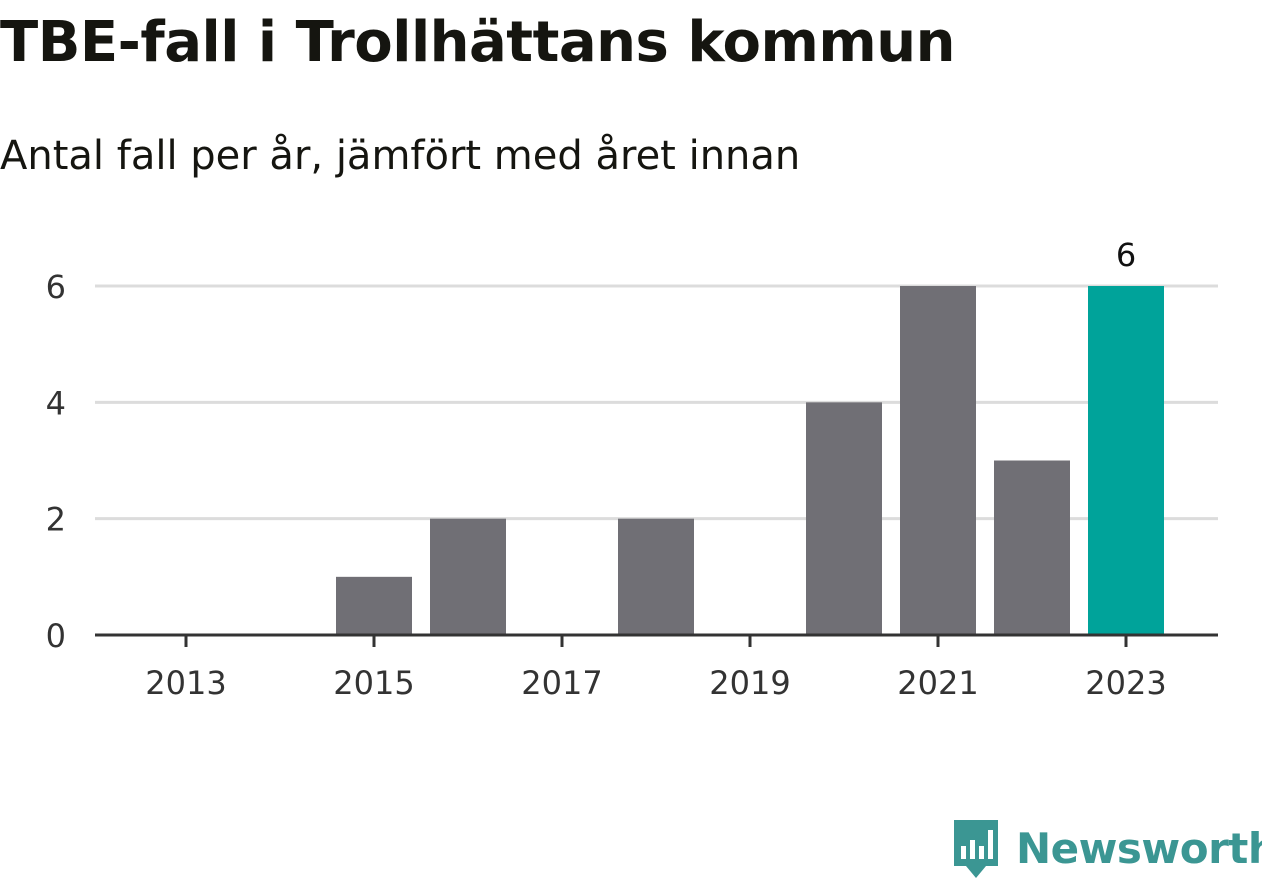 The image size is (1262, 880). What do you see at coordinates (56, 403) in the screenshot?
I see `y-tick-label: 4` at bounding box center [56, 403].